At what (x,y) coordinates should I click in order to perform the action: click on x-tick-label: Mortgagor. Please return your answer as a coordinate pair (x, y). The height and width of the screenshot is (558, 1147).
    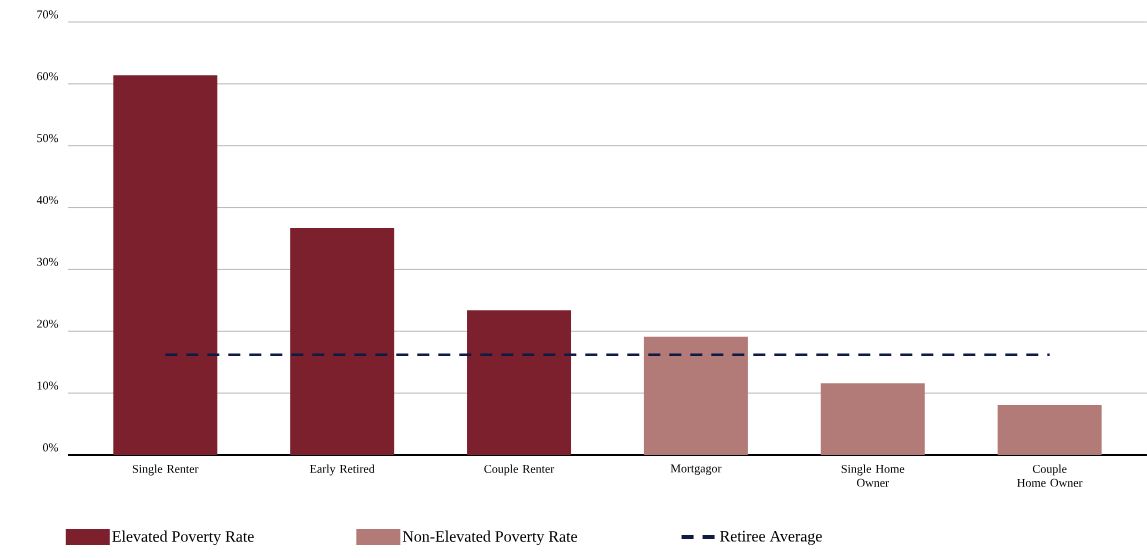
    Looking at the image, I should click on (696, 469).